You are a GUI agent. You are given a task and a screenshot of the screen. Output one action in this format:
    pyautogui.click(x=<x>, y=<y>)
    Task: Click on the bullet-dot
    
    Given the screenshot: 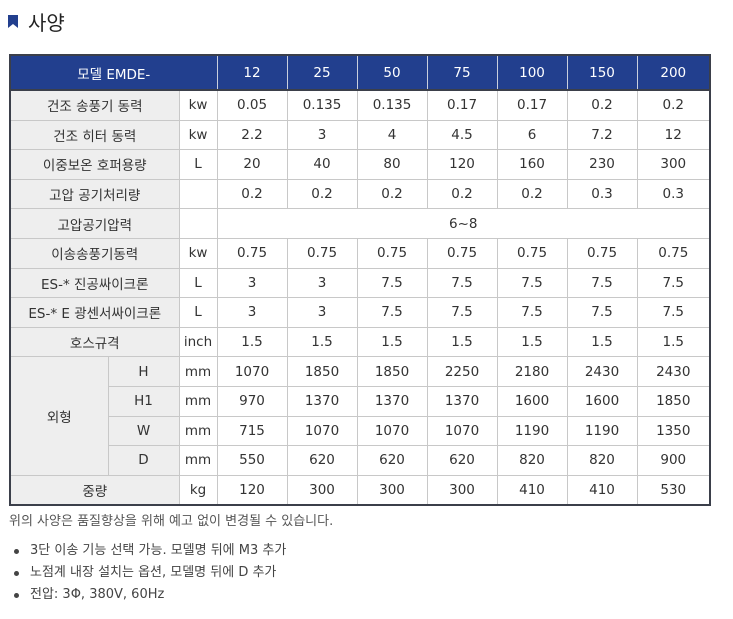 What is the action you would take?
    pyautogui.click(x=16, y=551)
    